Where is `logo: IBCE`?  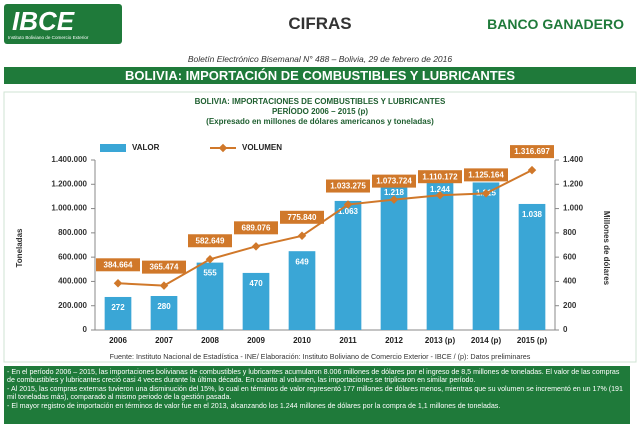
logo: IBCE is located at coordinates (43, 21).